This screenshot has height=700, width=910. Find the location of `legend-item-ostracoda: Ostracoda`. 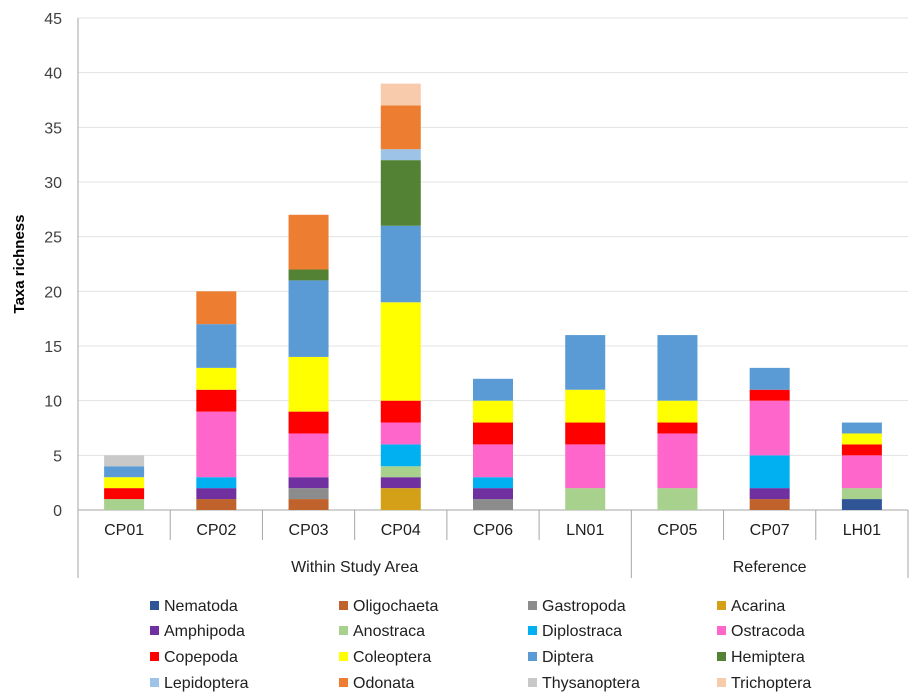

legend-item-ostracoda: Ostracoda is located at coordinates (761, 631).